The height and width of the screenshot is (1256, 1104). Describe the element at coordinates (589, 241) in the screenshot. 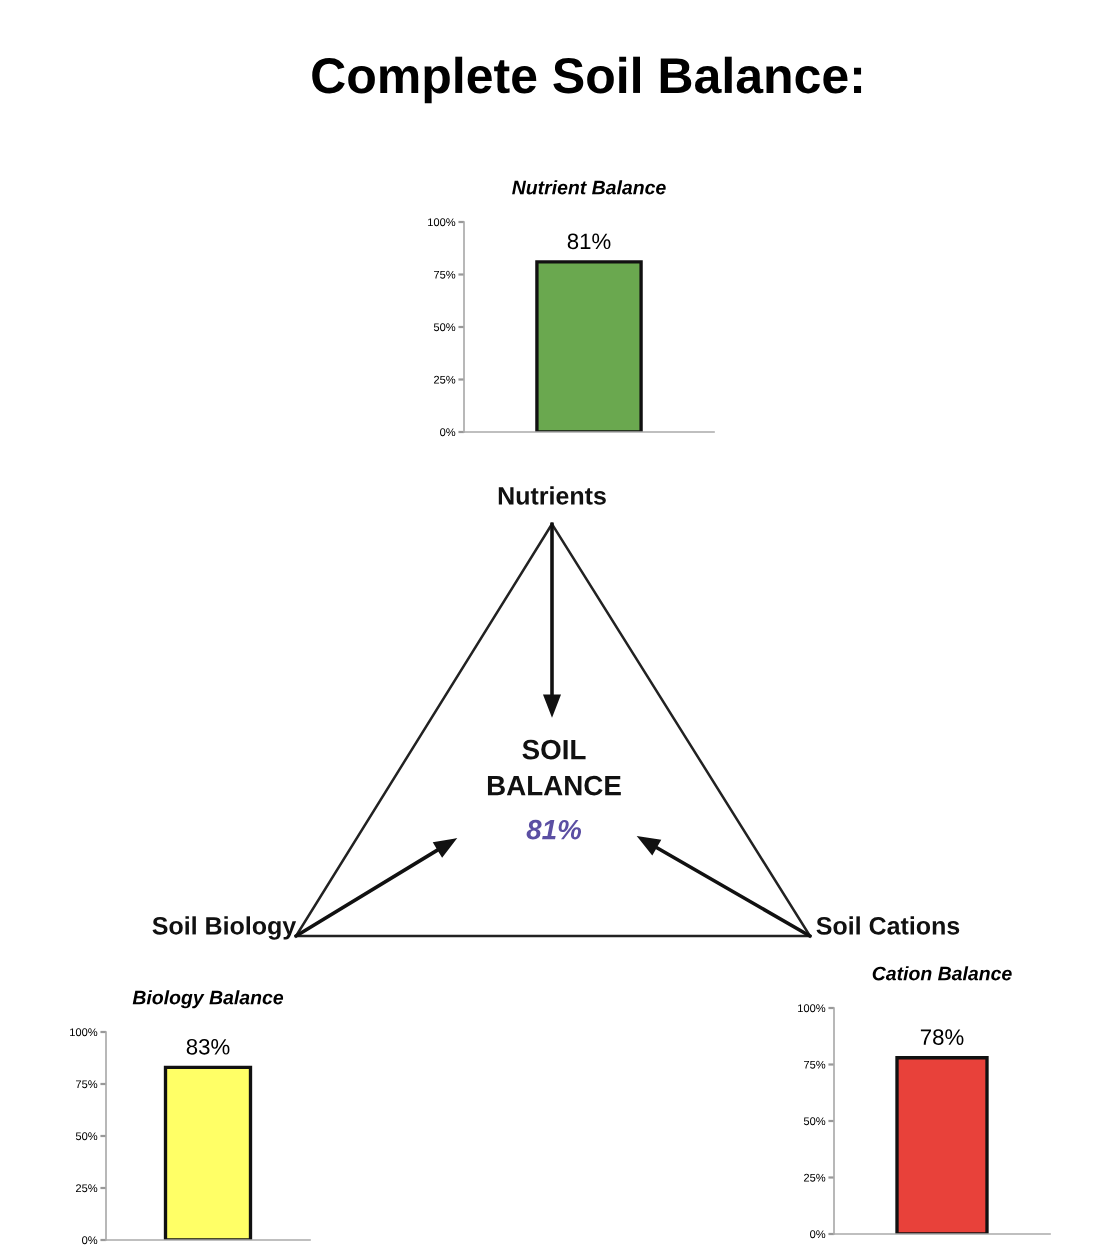

I see `data-label: 81%` at that location.